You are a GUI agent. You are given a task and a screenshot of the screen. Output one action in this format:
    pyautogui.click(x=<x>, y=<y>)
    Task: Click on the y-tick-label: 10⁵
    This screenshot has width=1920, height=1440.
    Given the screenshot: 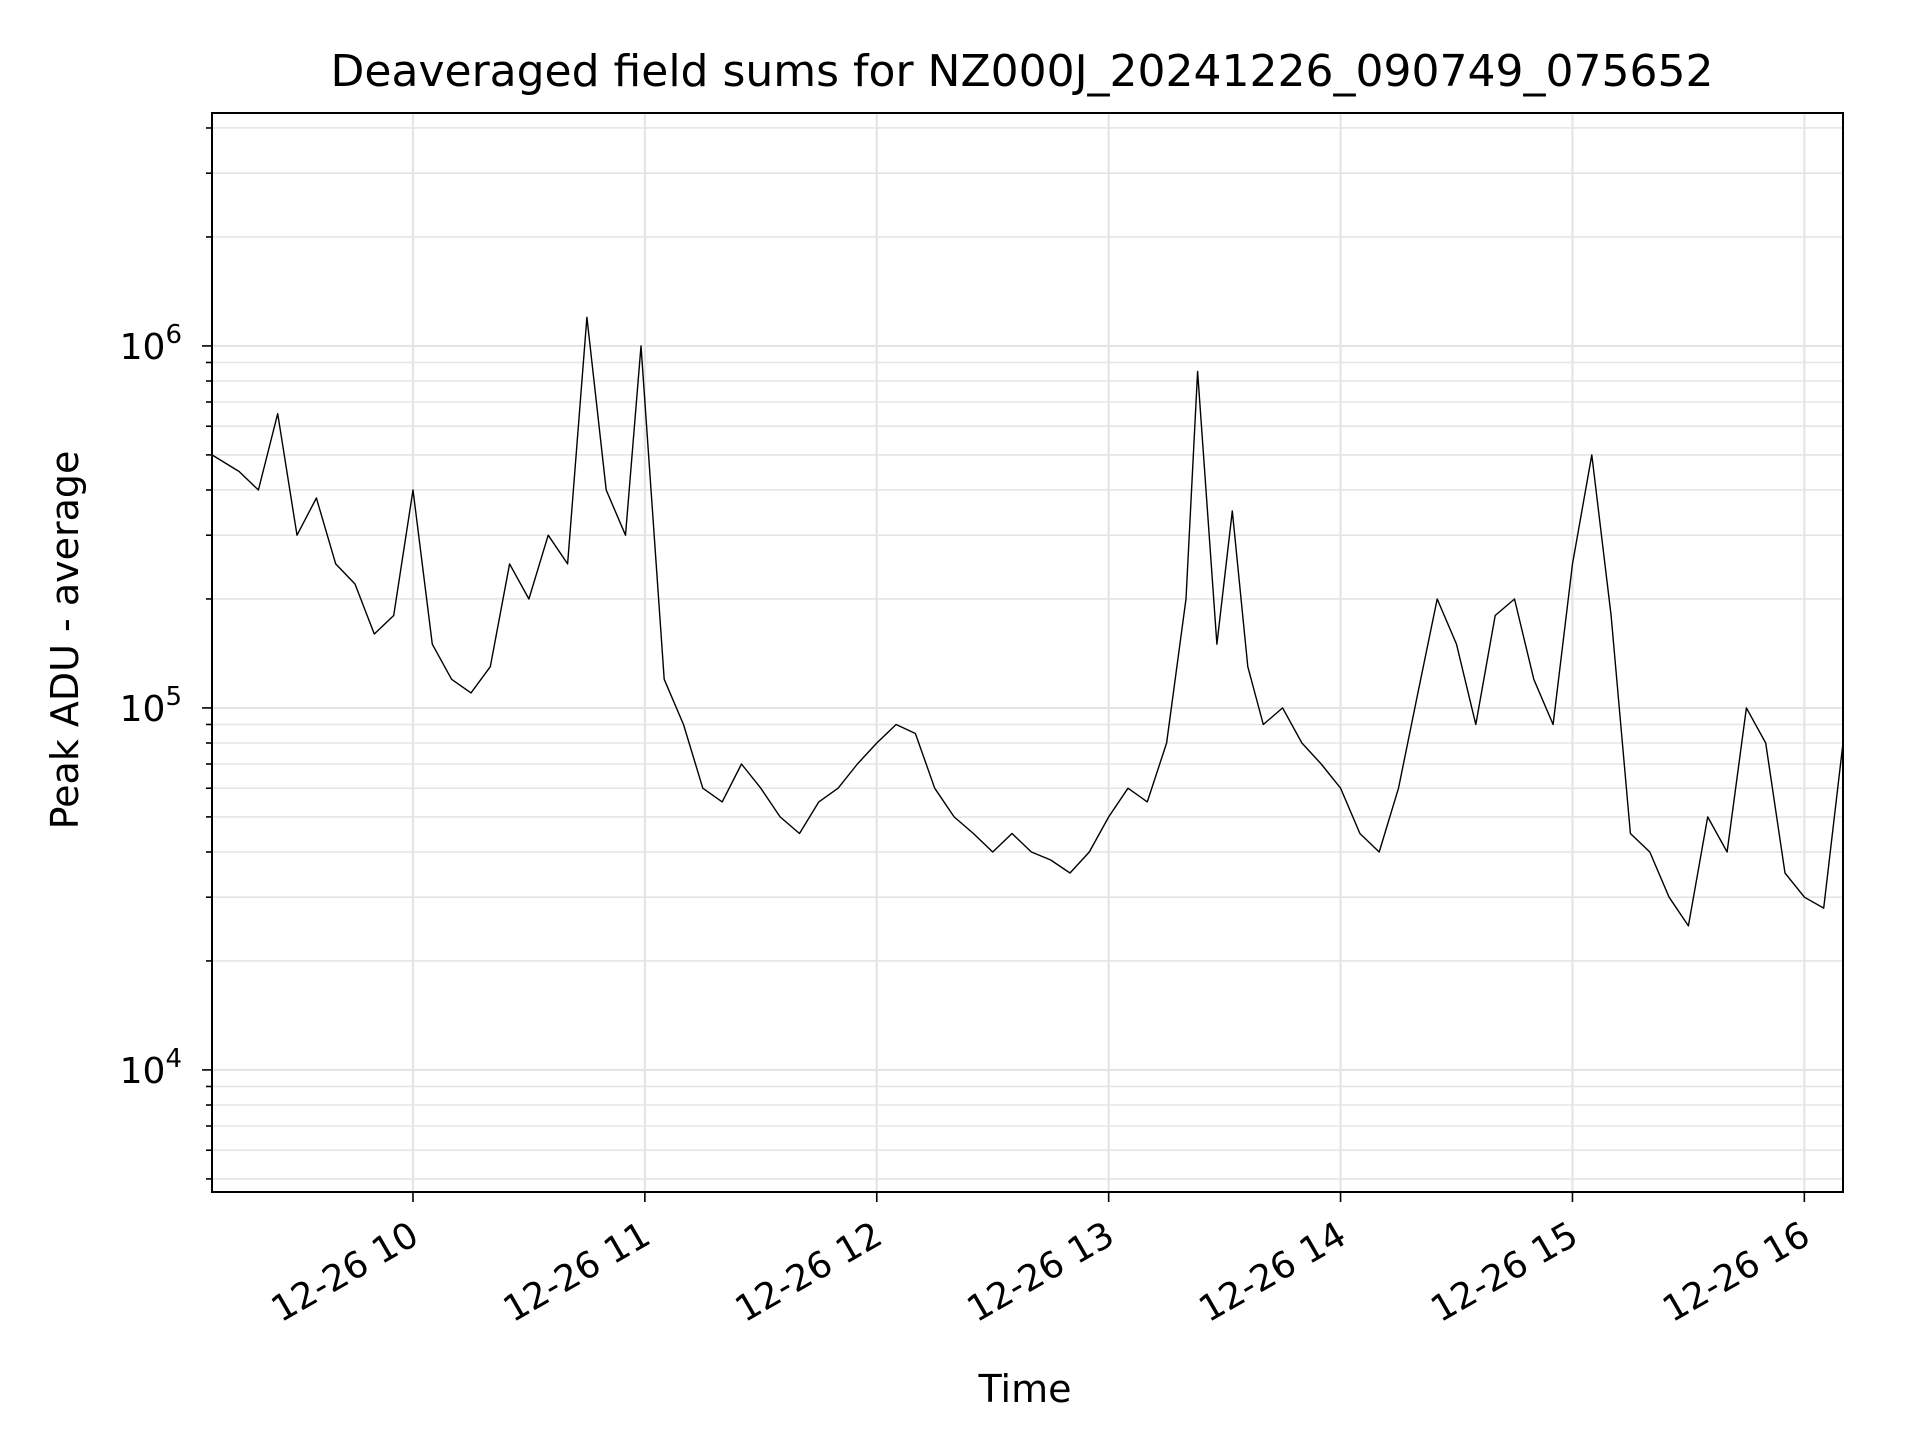 What is the action you would take?
    pyautogui.click(x=151, y=706)
    